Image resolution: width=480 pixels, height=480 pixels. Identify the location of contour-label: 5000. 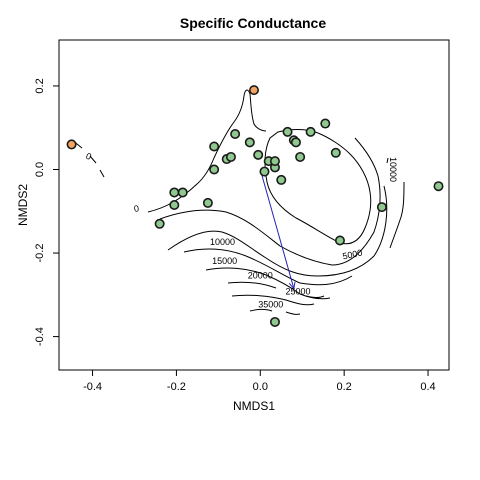
(353, 255).